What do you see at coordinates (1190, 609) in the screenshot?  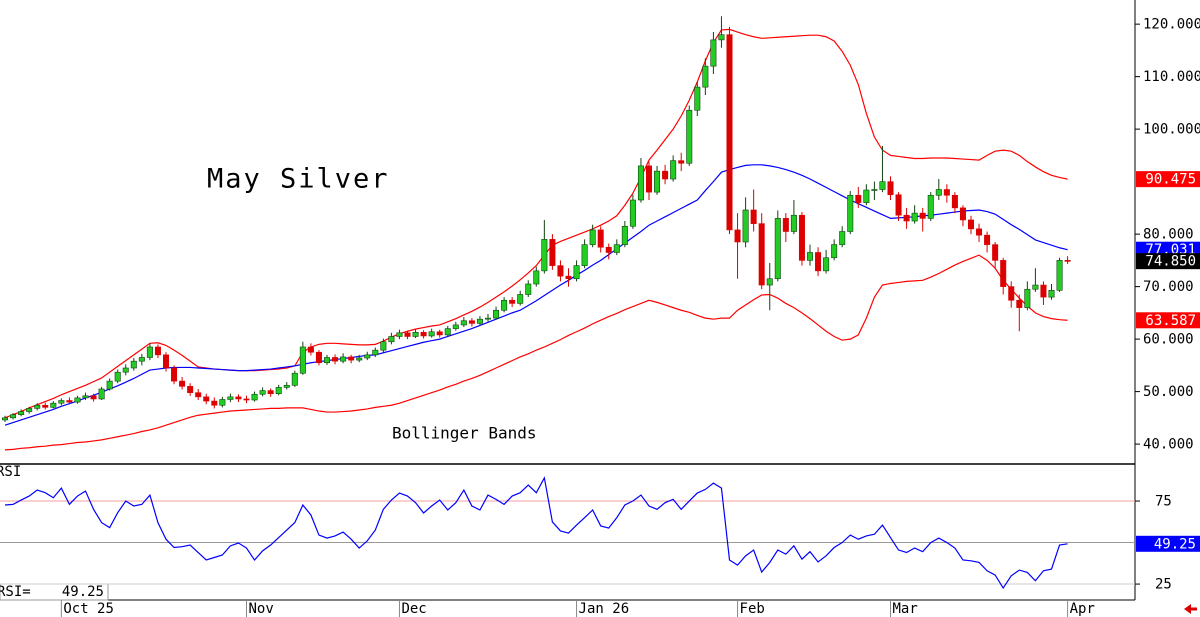 I see `scroll-arrow` at bounding box center [1190, 609].